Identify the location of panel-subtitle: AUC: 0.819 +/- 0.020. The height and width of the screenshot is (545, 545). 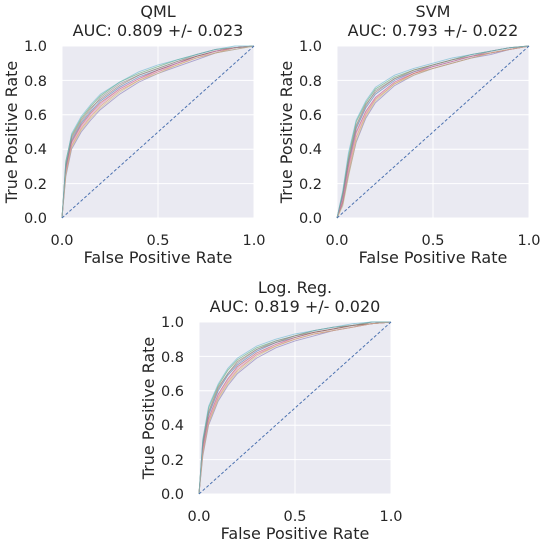
(295, 306).